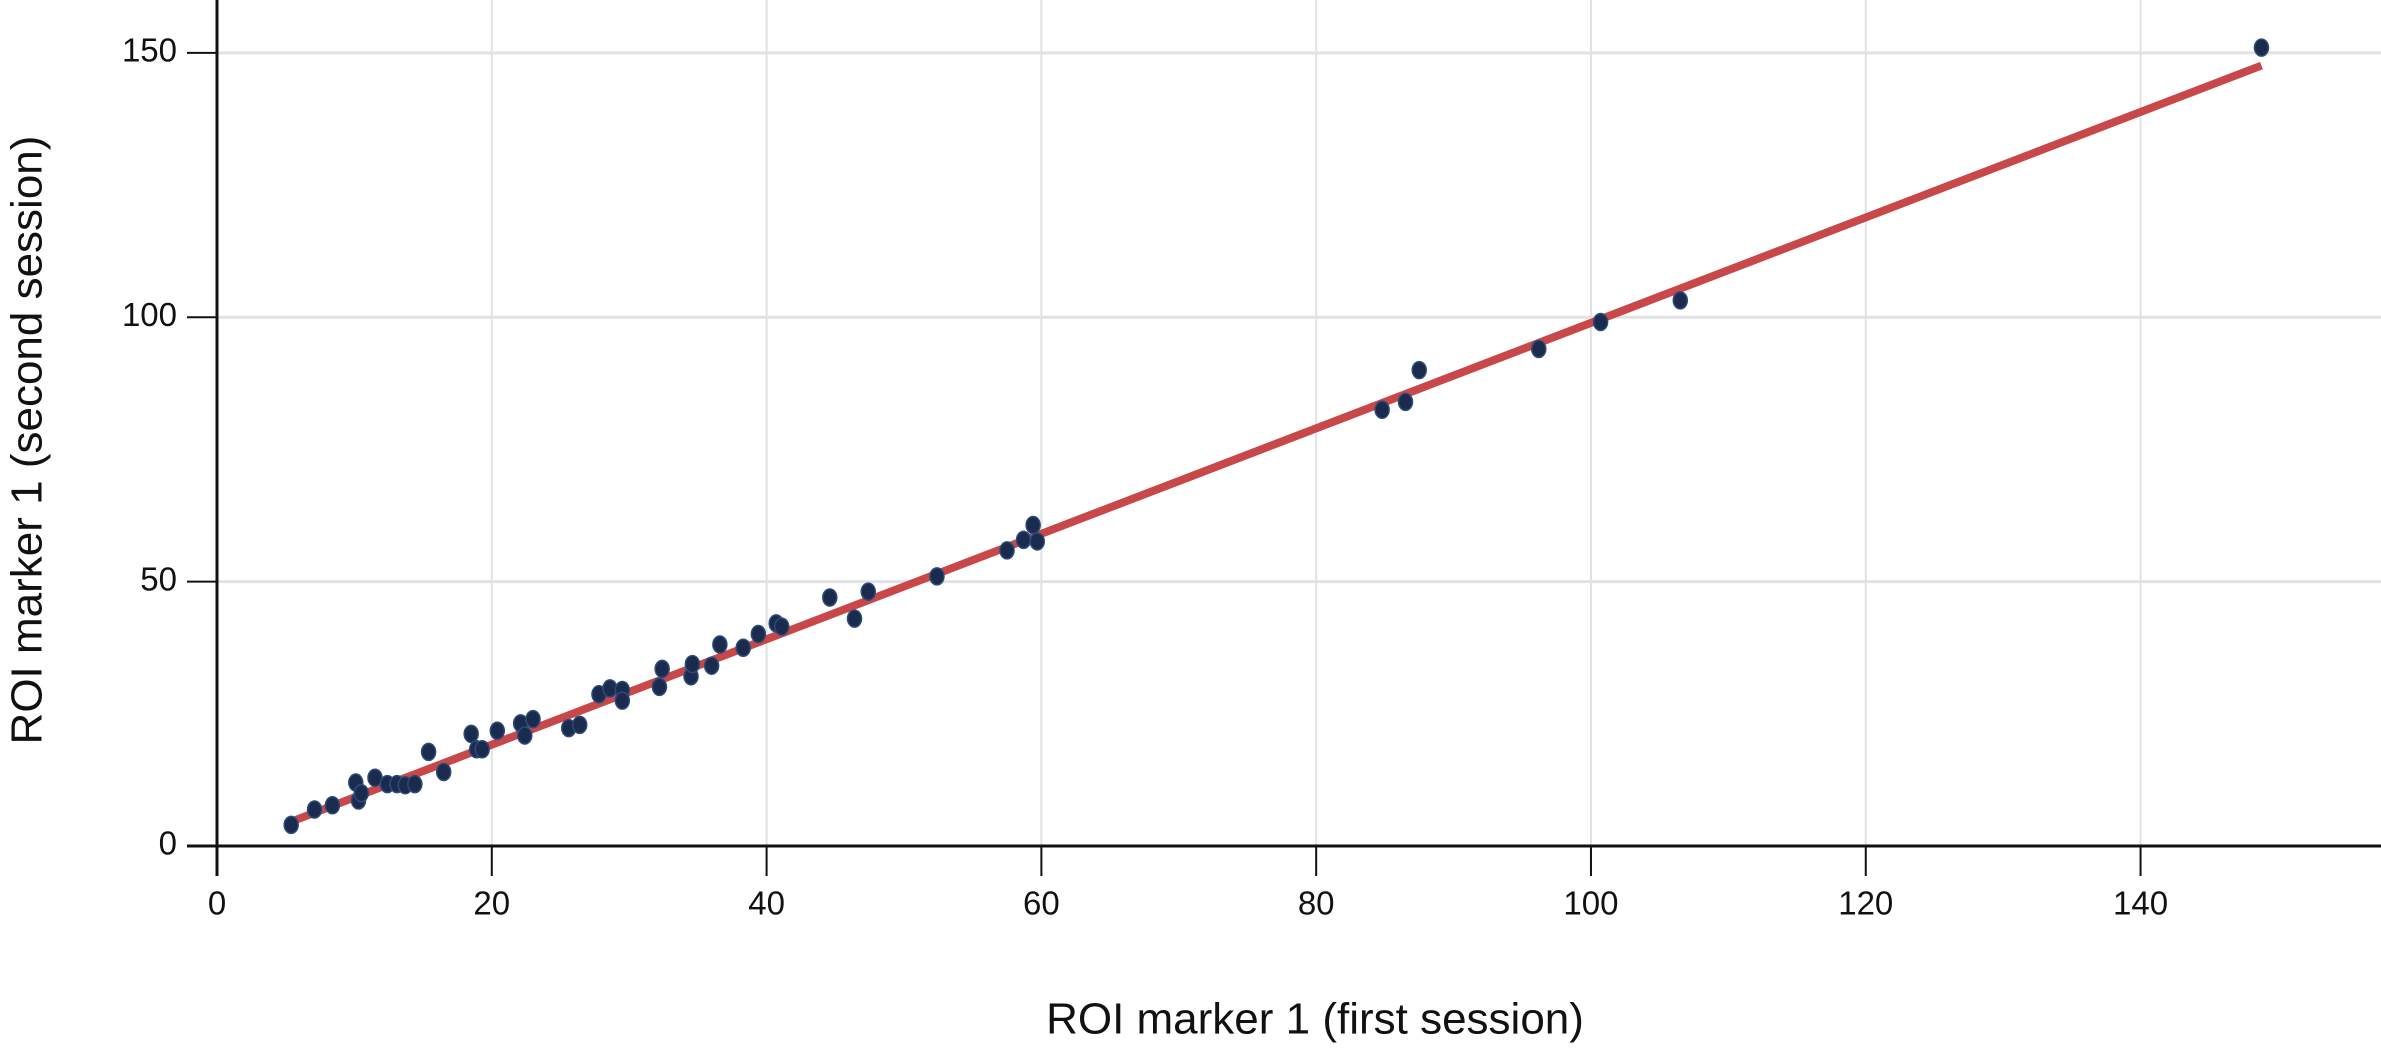  I want to click on x-tick-label: 80, so click(1316, 903).